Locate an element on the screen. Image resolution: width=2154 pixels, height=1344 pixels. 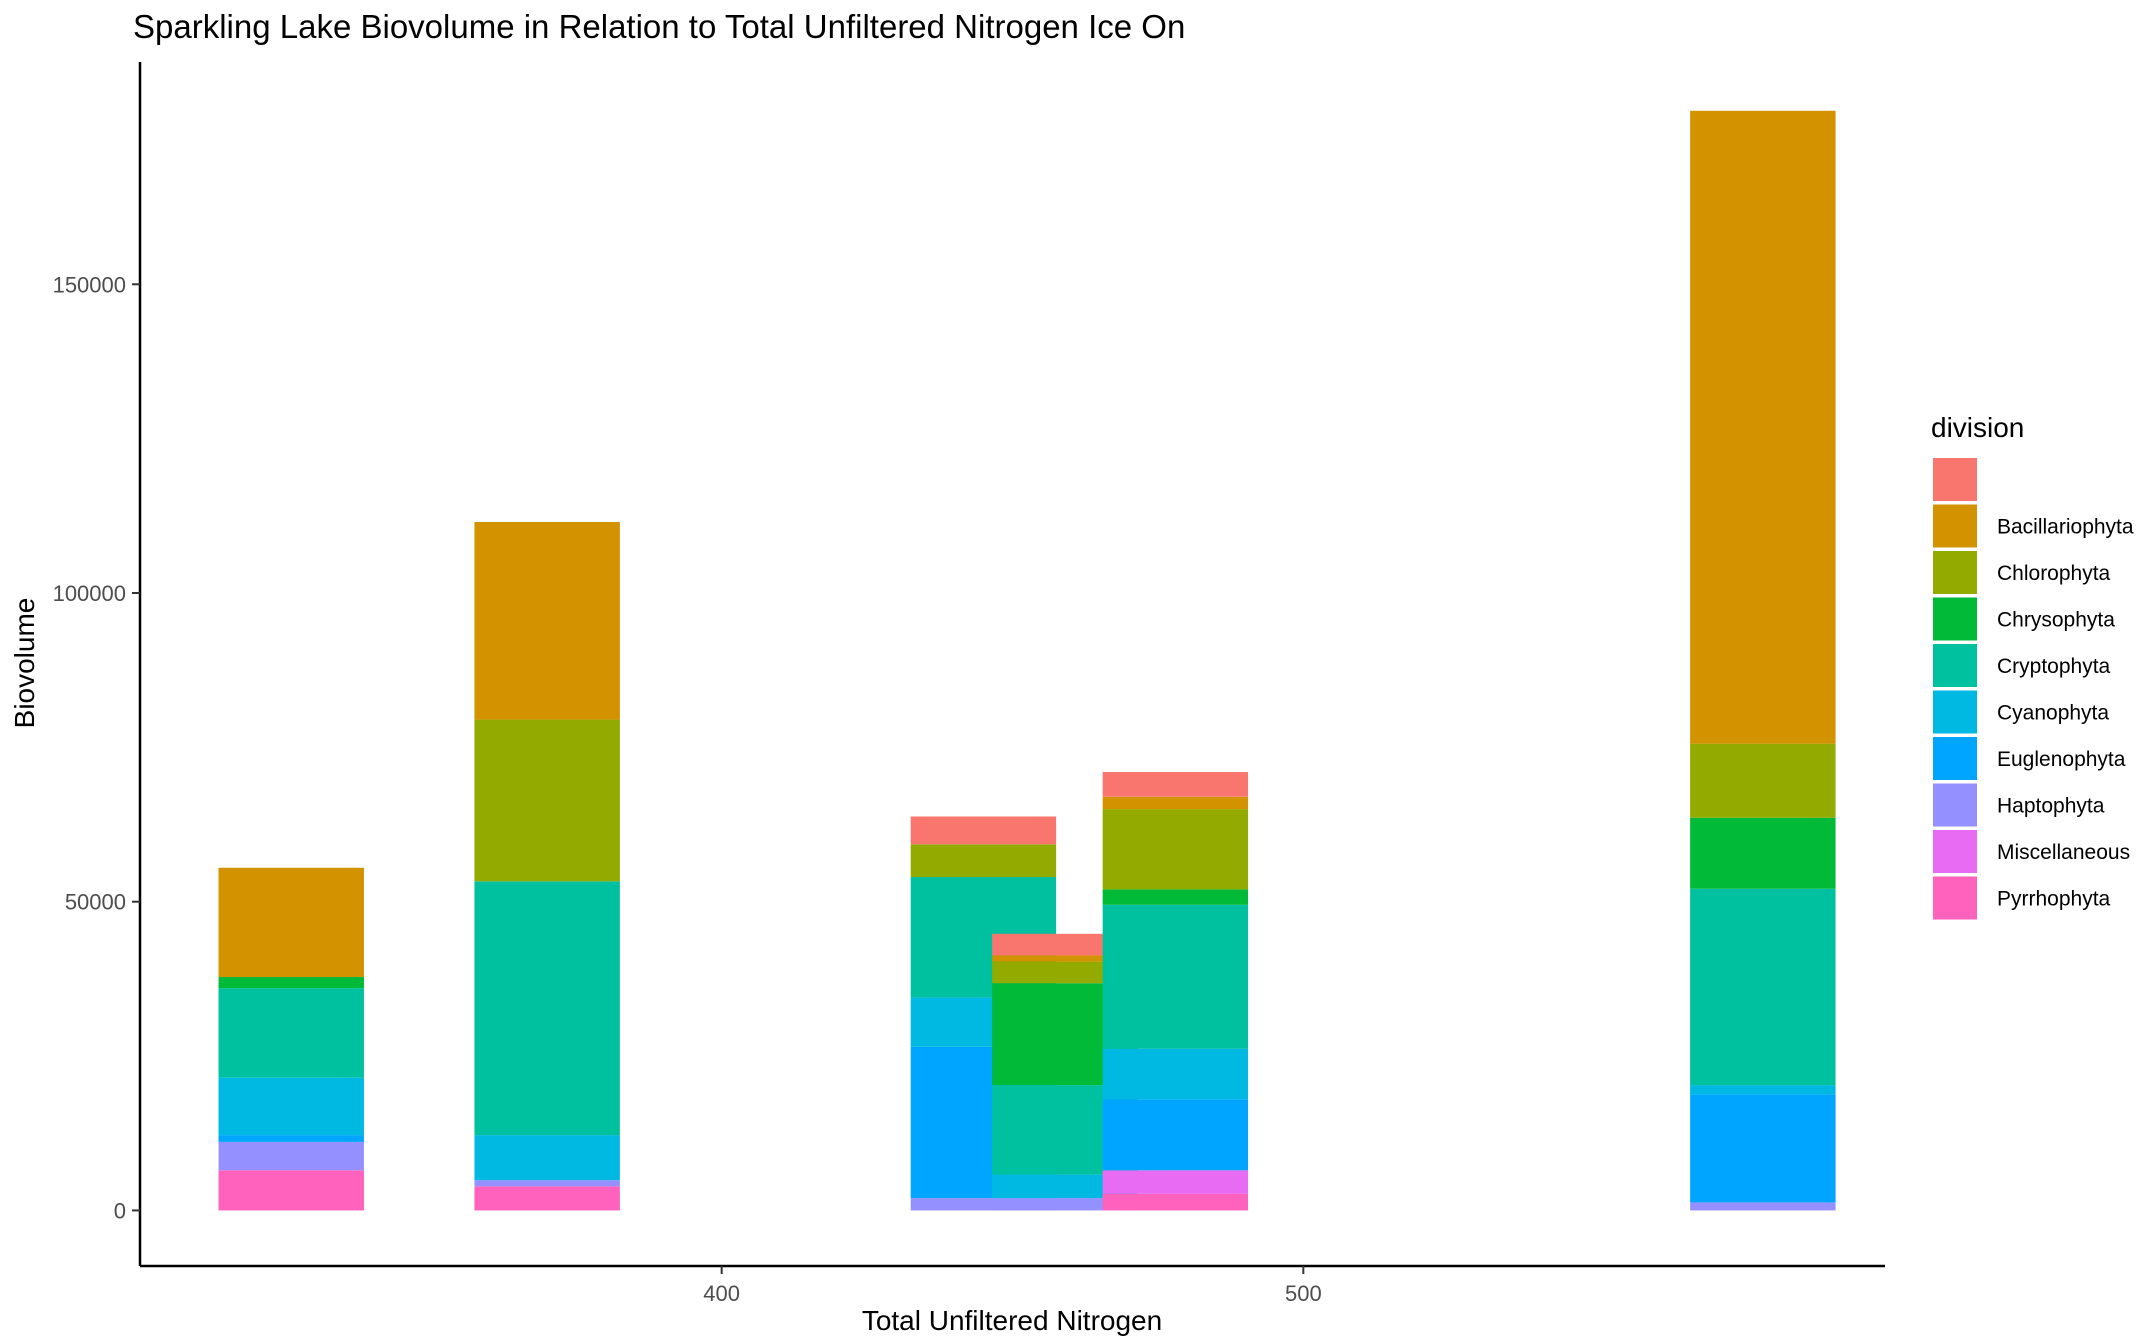
y-tick-label: 0 is located at coordinates (120, 1210).